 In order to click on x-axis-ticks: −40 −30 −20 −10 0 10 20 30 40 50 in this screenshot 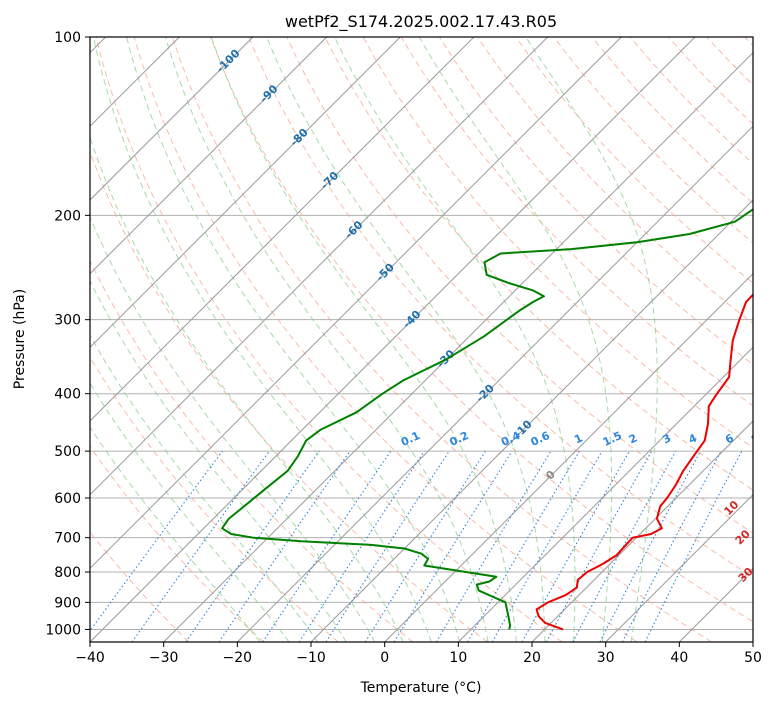, I will do `click(418, 654)`.